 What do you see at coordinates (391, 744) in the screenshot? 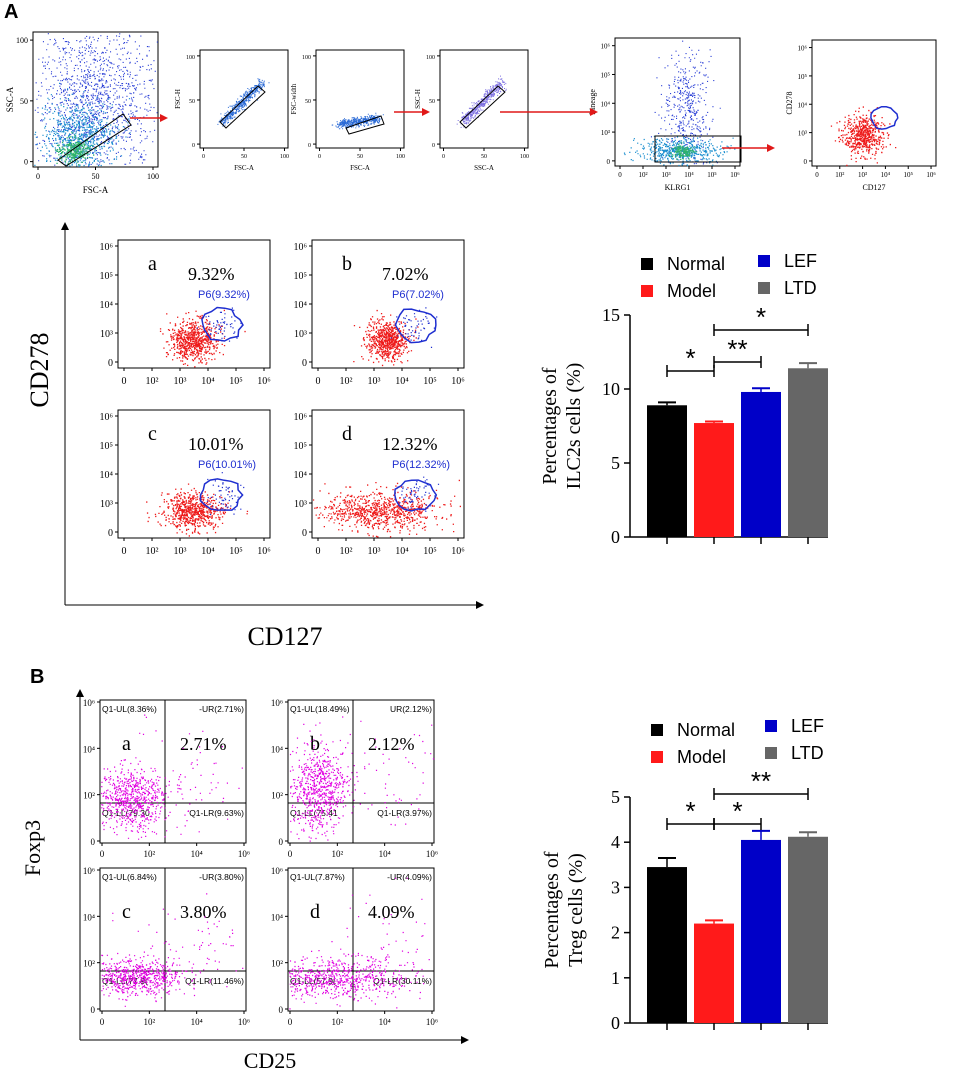
I see `panelB-subplot-percent: 2.12%` at bounding box center [391, 744].